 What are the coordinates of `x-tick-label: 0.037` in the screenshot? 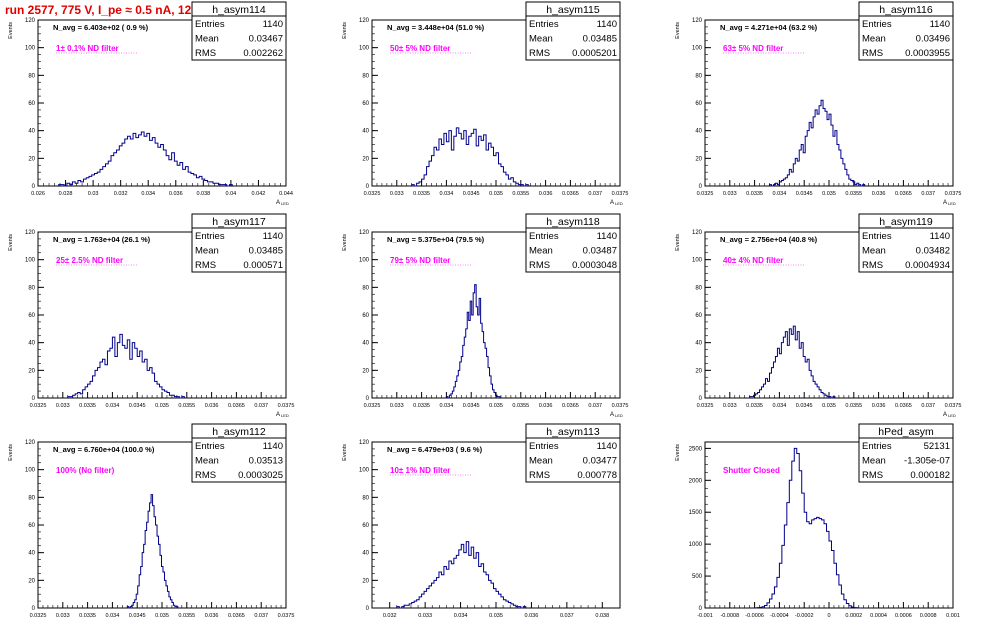 It's located at (928, 194).